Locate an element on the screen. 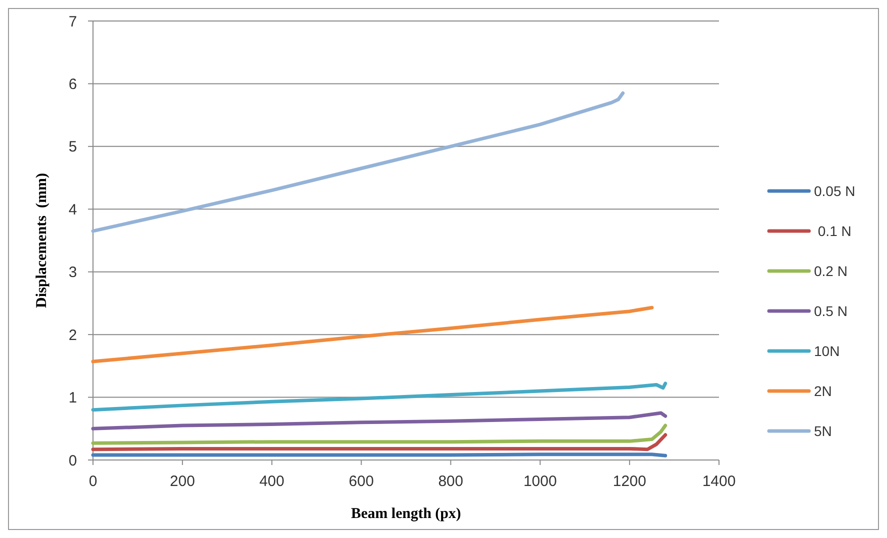  x-tick-label: 800 is located at coordinates (451, 481).